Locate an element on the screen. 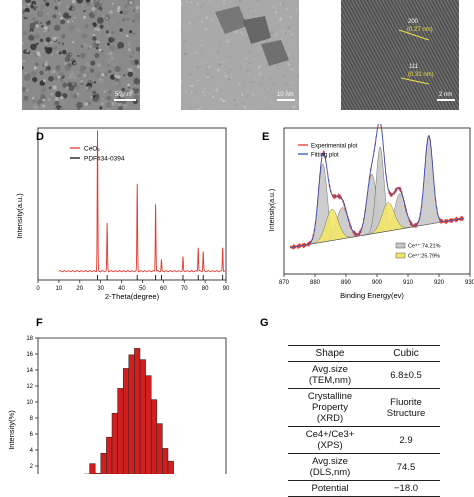 The height and width of the screenshot is (497, 474). legend-label-ceo2: CeO₂ is located at coordinates (92, 149).